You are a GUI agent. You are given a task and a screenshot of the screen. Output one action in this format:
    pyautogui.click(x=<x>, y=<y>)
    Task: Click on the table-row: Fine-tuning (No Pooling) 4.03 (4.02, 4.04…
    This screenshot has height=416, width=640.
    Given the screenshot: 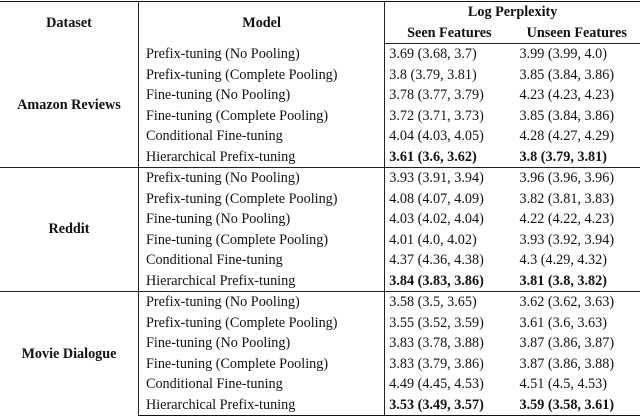 What is the action you would take?
    pyautogui.click(x=320, y=219)
    